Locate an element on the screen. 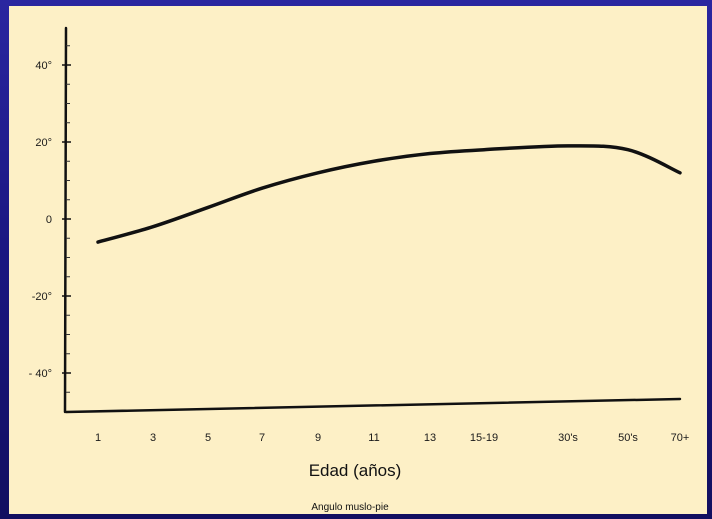 This screenshot has width=712, height=519. x-tick-label: 7 is located at coordinates (262, 438).